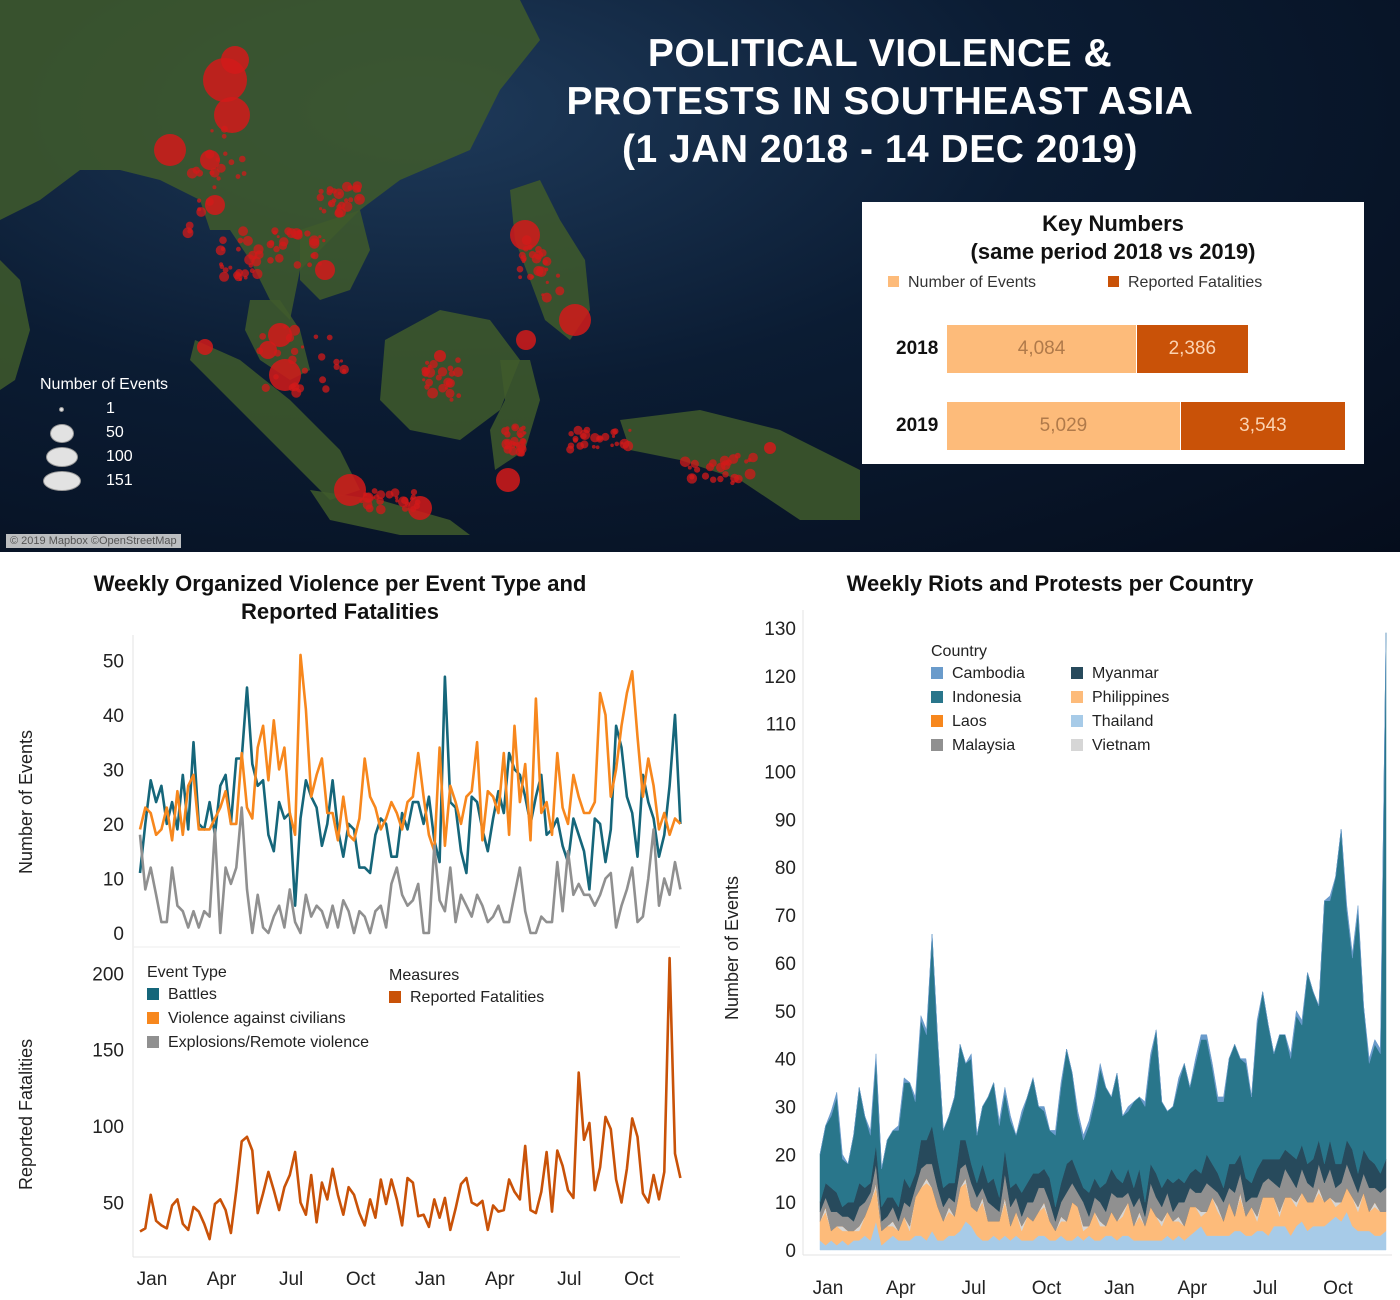 The image size is (1400, 1300). I want to click on legend-item-reported-fatalities: Reported Fatalities, so click(466, 1001).